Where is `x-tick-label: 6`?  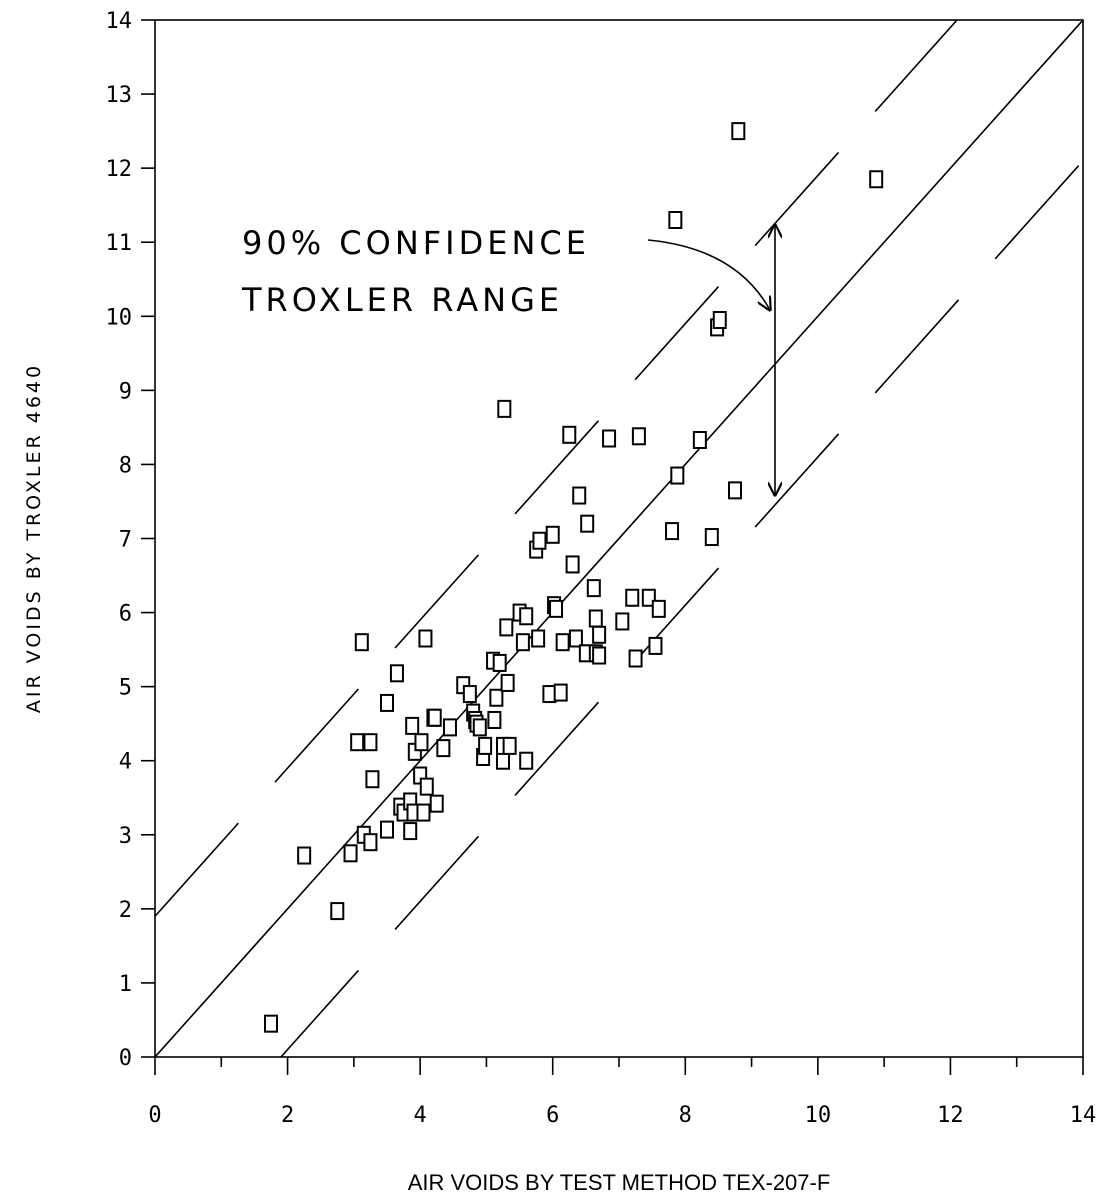 x-tick-label: 6 is located at coordinates (552, 1115).